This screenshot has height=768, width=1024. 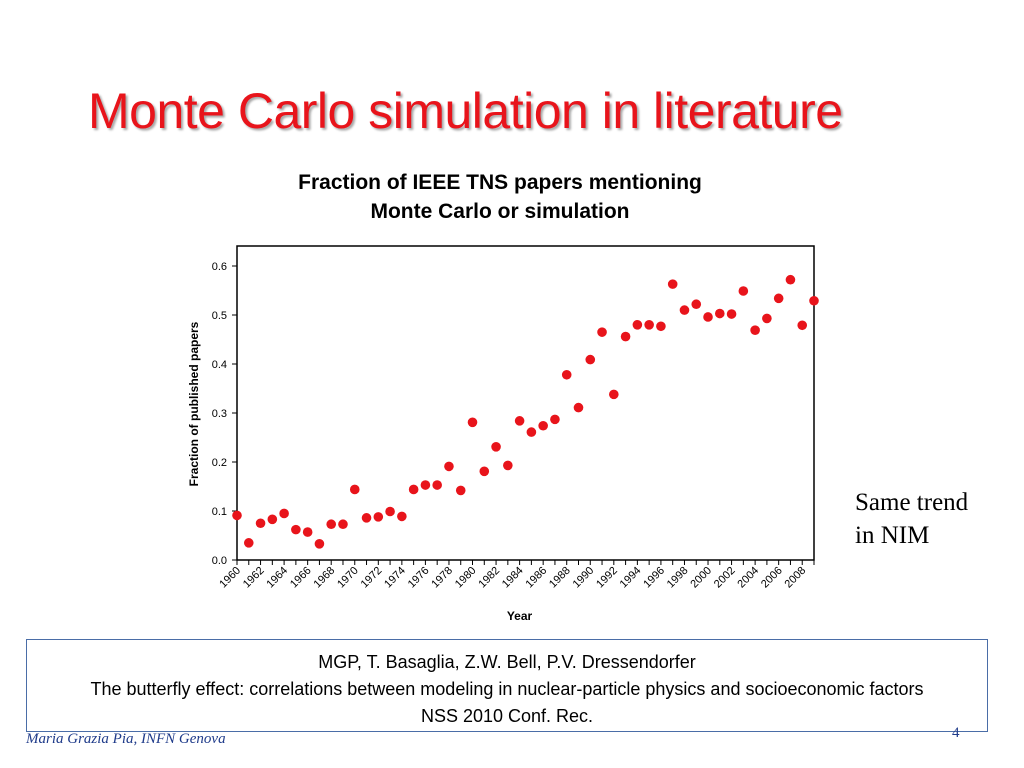 I want to click on x-tick-label: 1976, so click(x=419, y=578).